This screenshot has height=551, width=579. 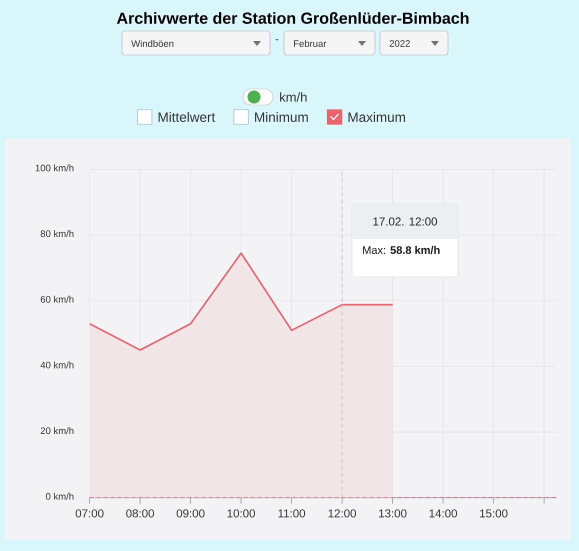 I want to click on x-tick-label: 09:00, so click(x=190, y=513).